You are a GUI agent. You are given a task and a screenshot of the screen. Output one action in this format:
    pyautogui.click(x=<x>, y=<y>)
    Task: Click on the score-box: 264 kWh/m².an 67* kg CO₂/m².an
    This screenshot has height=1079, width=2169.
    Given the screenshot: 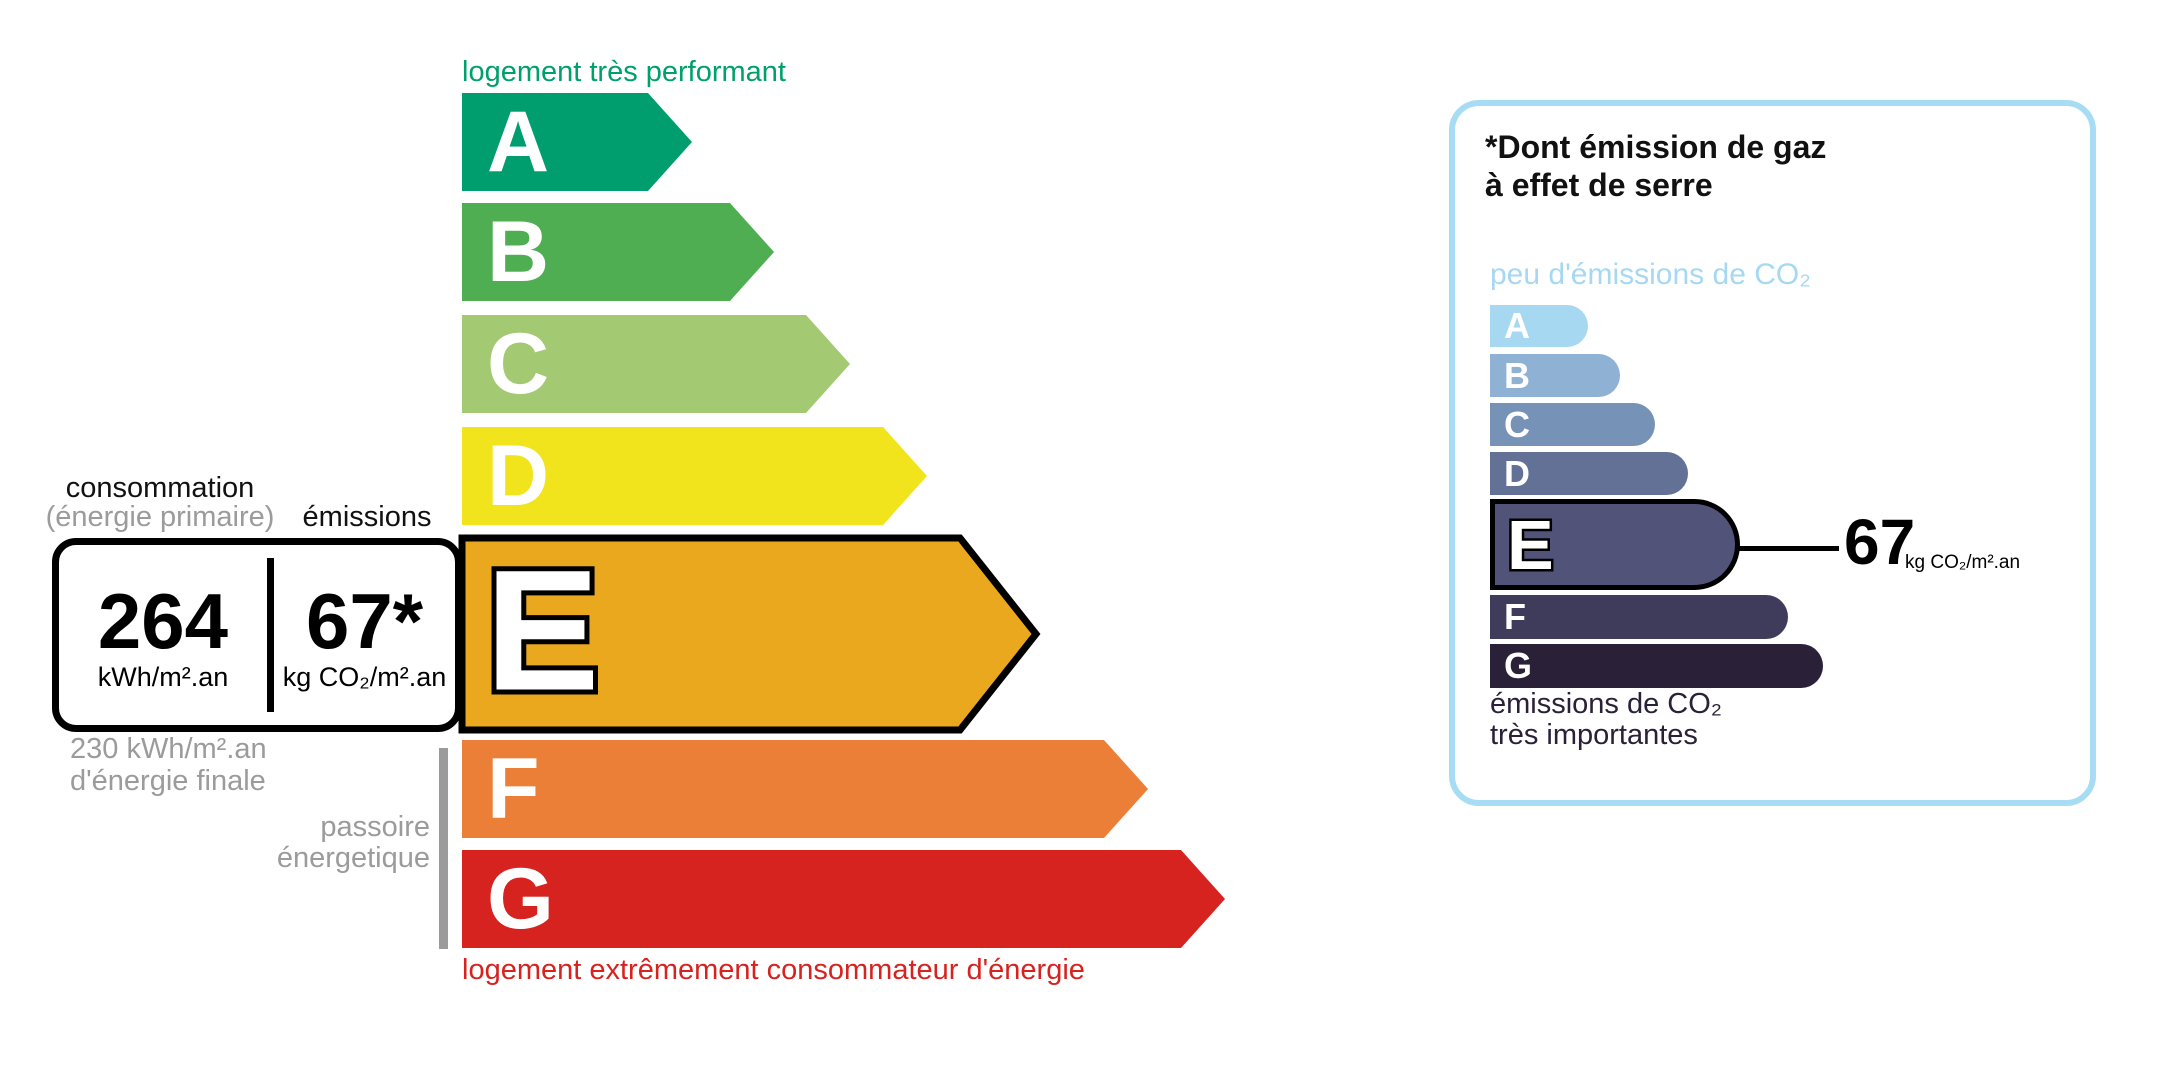 What is the action you would take?
    pyautogui.click(x=257, y=635)
    